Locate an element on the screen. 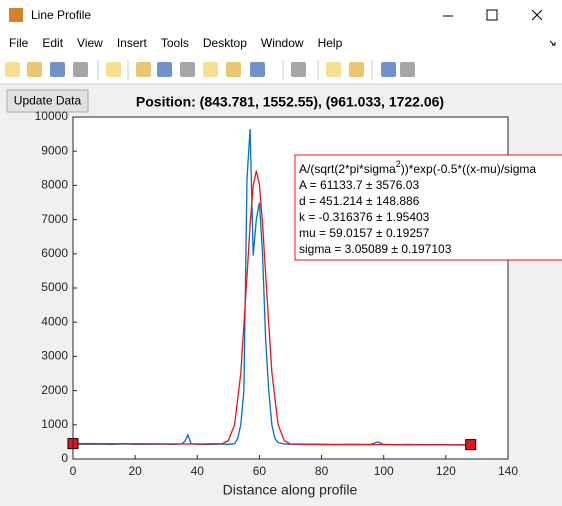 Image resolution: width=562 pixels, height=506 pixels. update-button is located at coordinates (47, 101).